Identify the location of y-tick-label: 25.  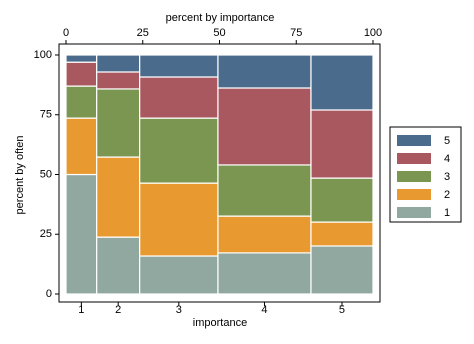
(46, 234).